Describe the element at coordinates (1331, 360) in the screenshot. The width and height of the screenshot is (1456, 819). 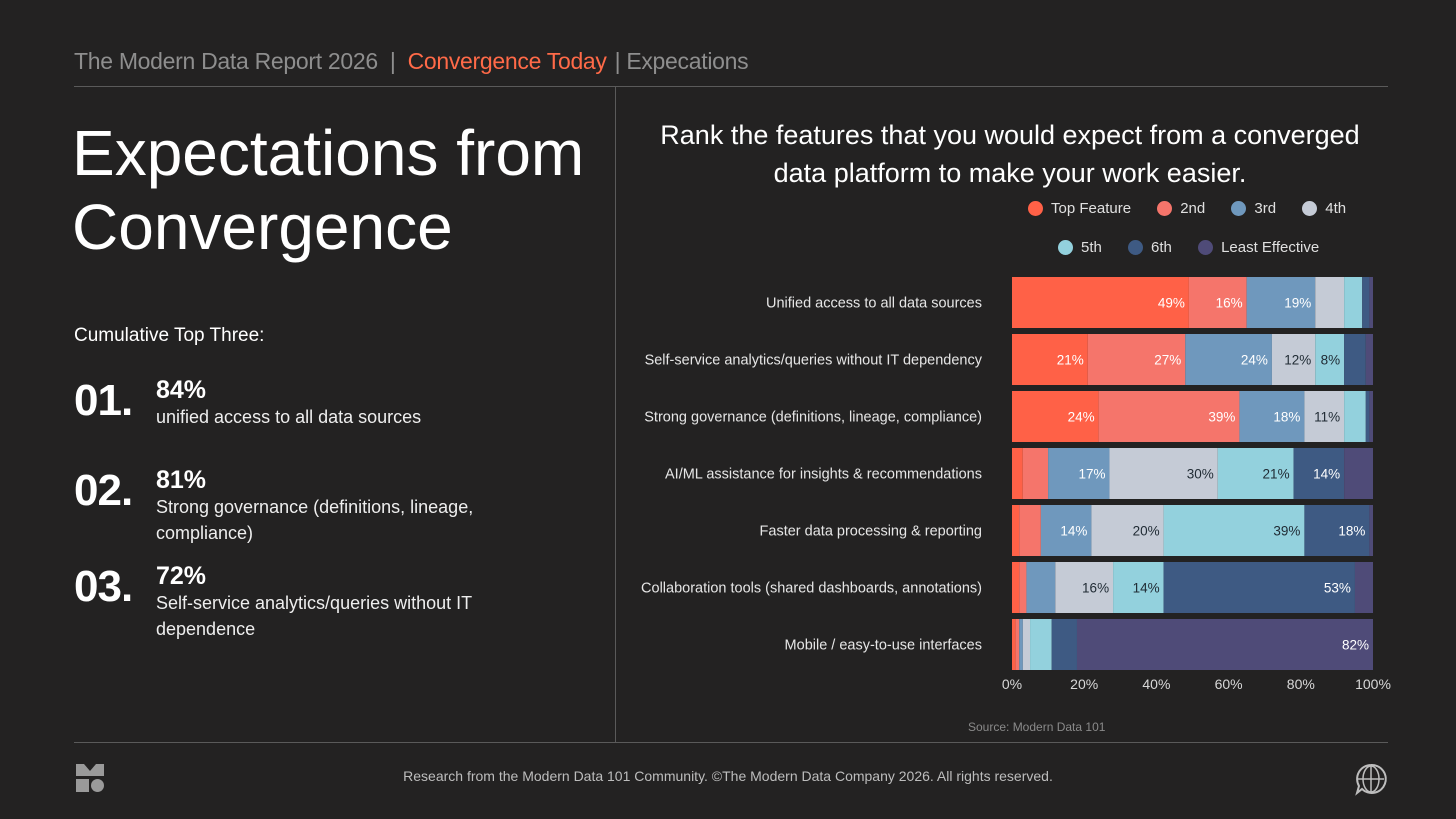
I see `data-label: 8%` at that location.